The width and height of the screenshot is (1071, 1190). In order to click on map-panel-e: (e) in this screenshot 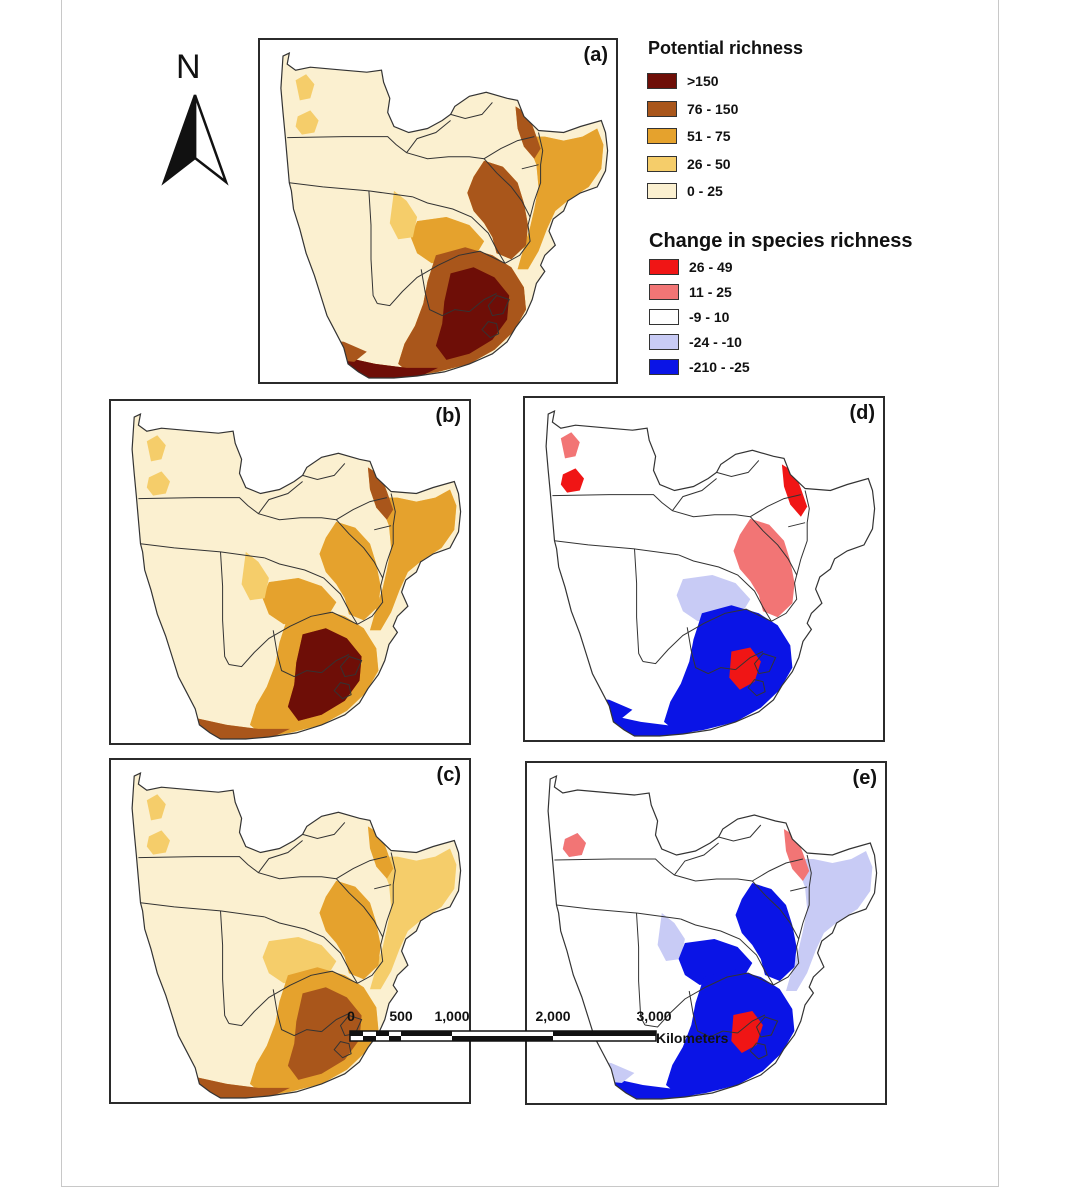, I will do `click(706, 933)`.